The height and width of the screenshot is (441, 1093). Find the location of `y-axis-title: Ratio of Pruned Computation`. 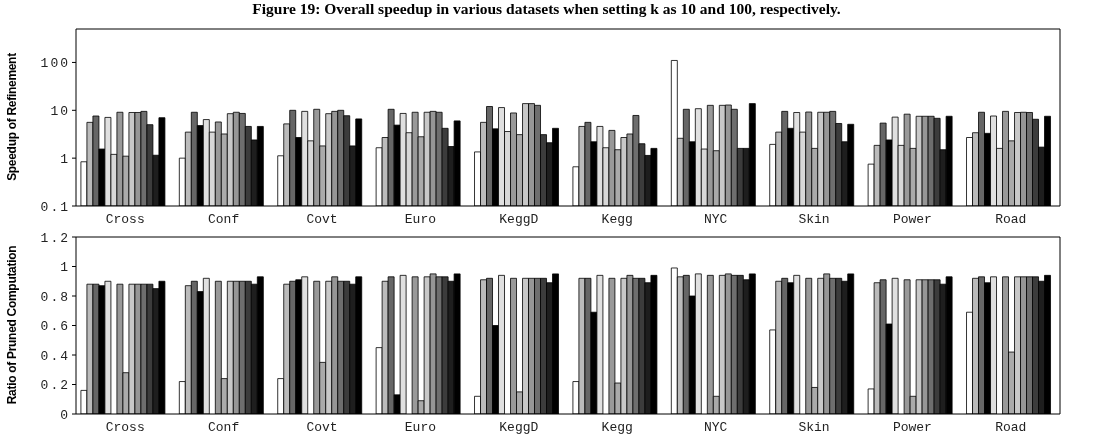

y-axis-title: Ratio of Pruned Computation is located at coordinates (12, 325).